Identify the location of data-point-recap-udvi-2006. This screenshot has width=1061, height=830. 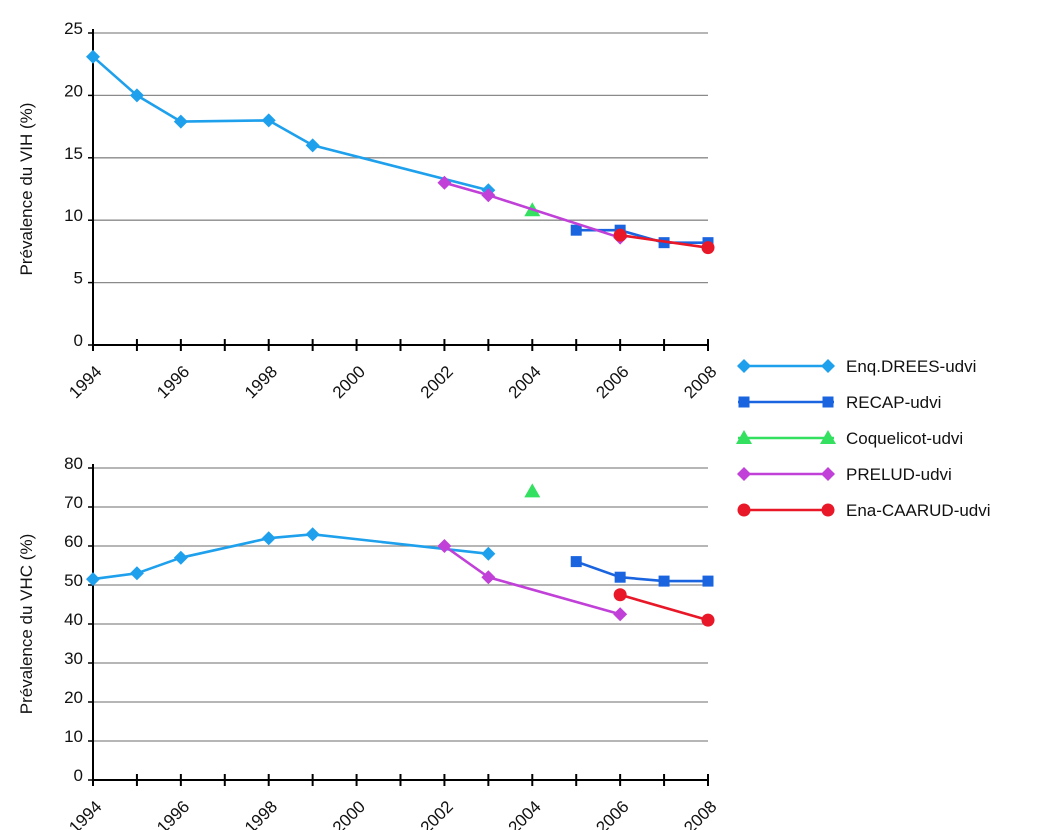
(620, 577).